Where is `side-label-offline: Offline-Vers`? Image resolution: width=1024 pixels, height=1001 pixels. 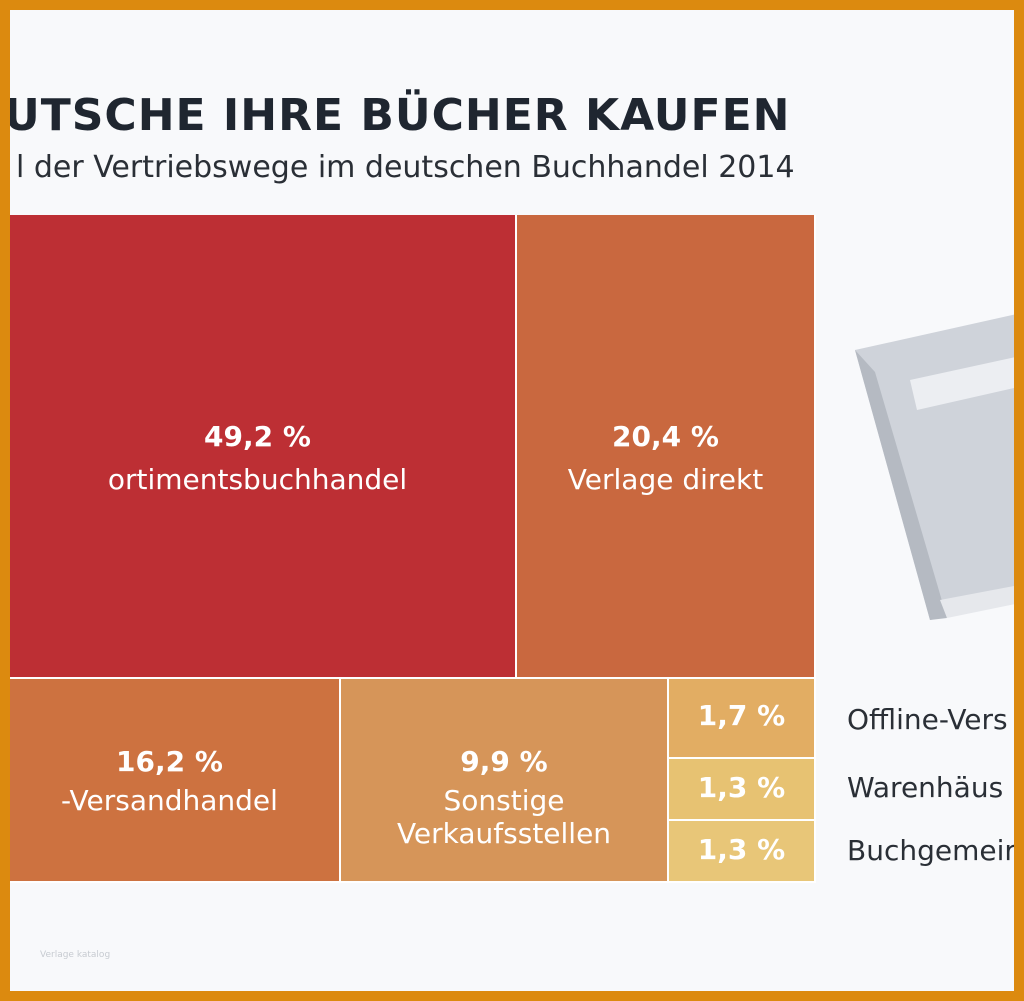 side-label-offline: Offline-Vers is located at coordinates (927, 719).